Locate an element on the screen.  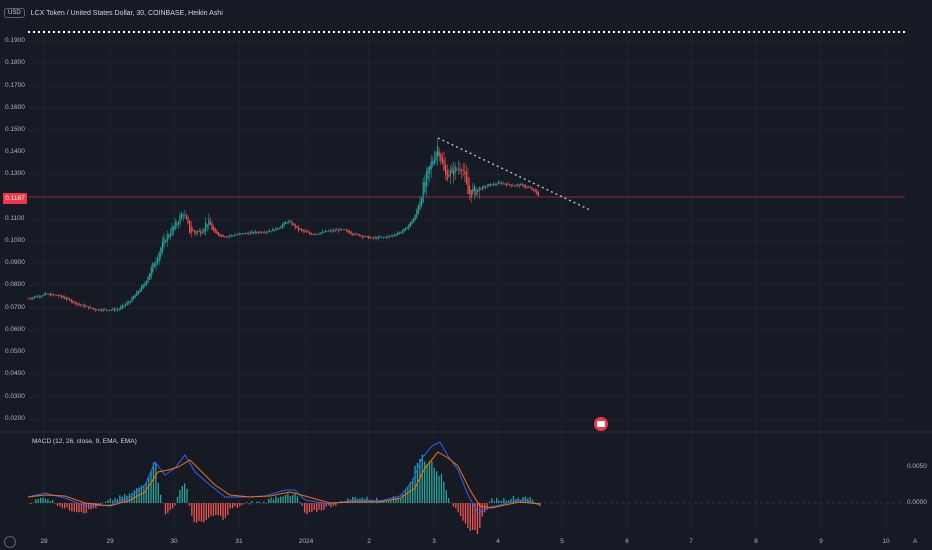
price-axis-label: 0.1800 is located at coordinates (15, 62).